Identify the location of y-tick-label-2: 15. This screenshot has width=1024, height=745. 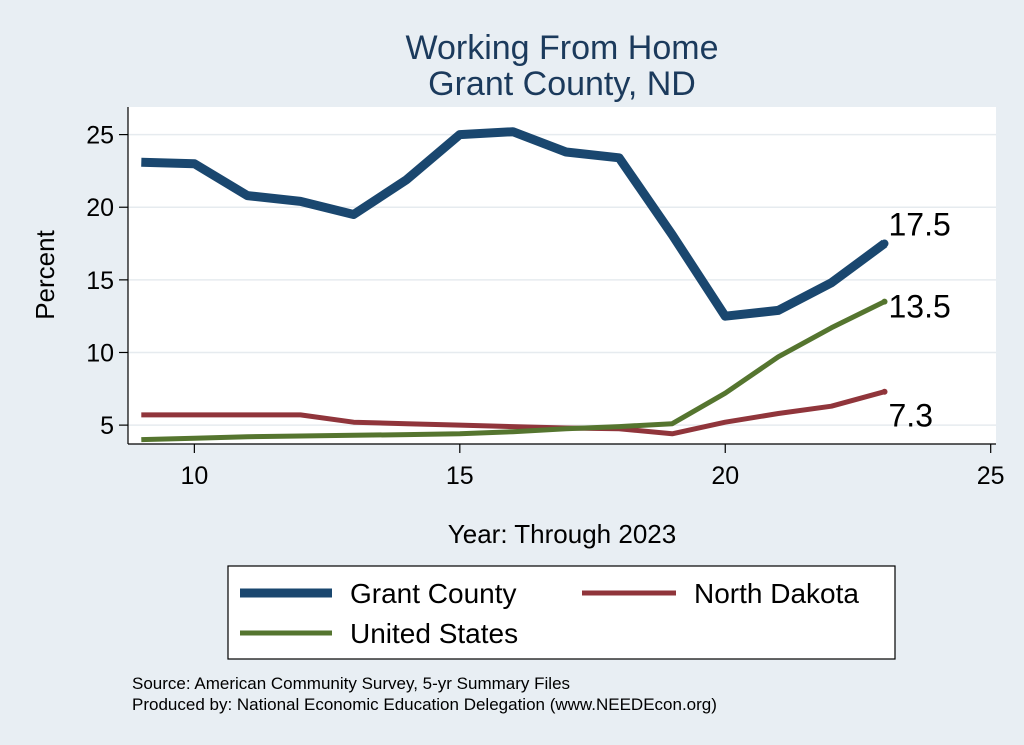
(100, 281).